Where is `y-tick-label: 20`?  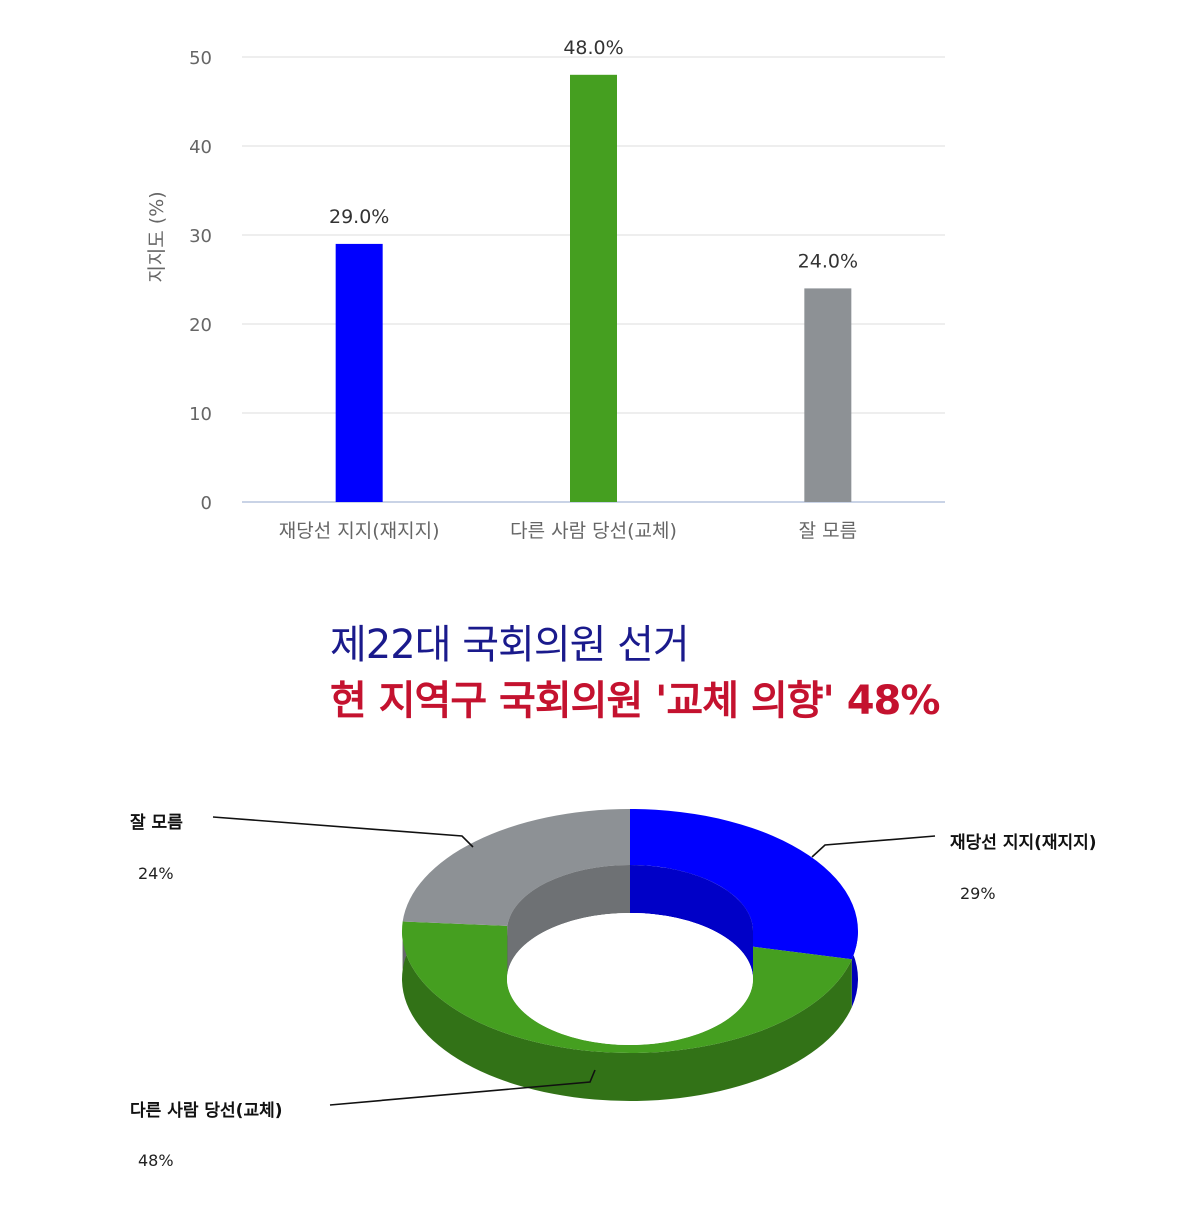
y-tick-label: 20 is located at coordinates (200, 325).